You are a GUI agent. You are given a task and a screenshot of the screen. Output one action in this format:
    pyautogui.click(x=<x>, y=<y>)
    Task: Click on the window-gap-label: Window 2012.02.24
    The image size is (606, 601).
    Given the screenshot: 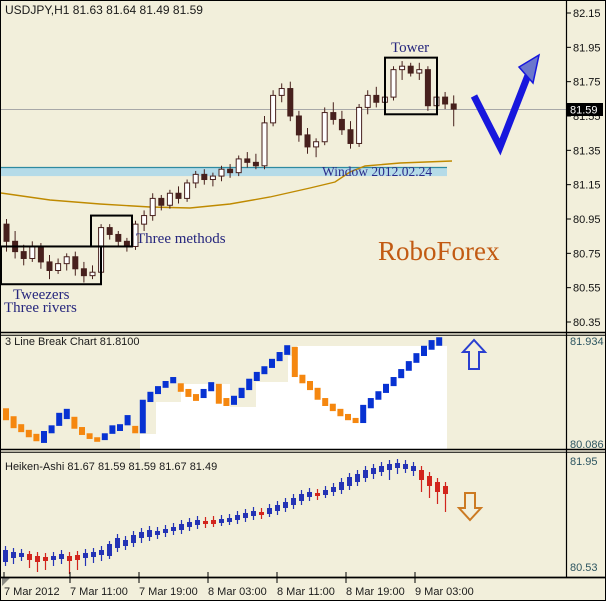 What is the action you would take?
    pyautogui.click(x=377, y=171)
    